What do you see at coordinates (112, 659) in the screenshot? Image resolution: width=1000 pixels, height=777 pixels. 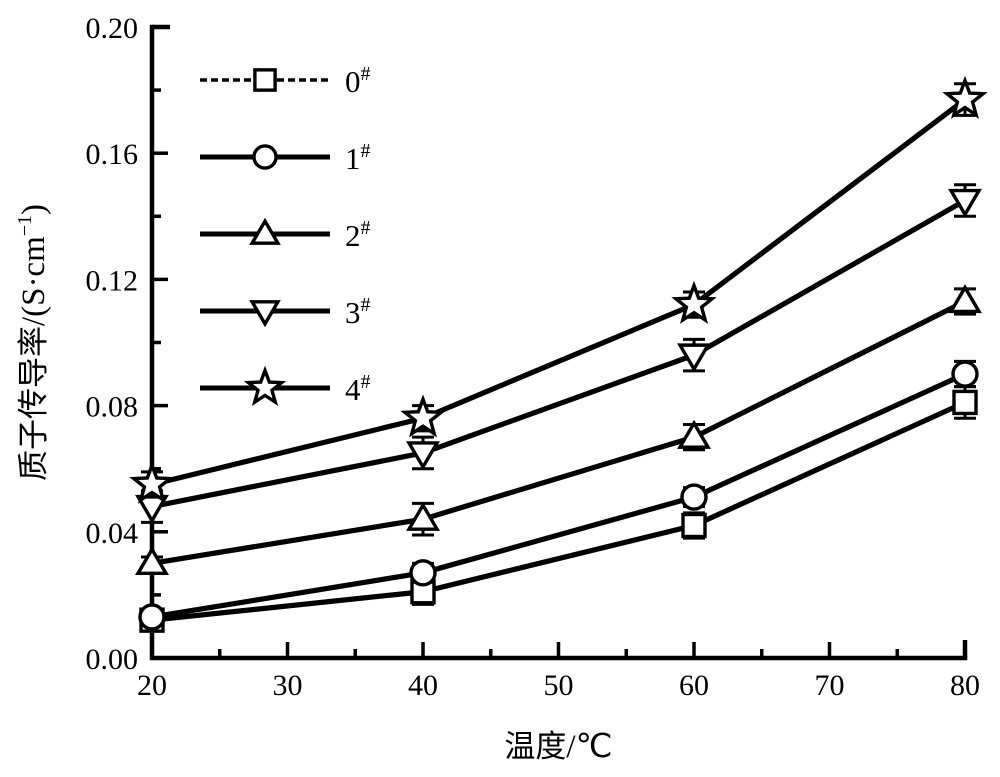 I see `y-tick-label: 0.00` at bounding box center [112, 659].